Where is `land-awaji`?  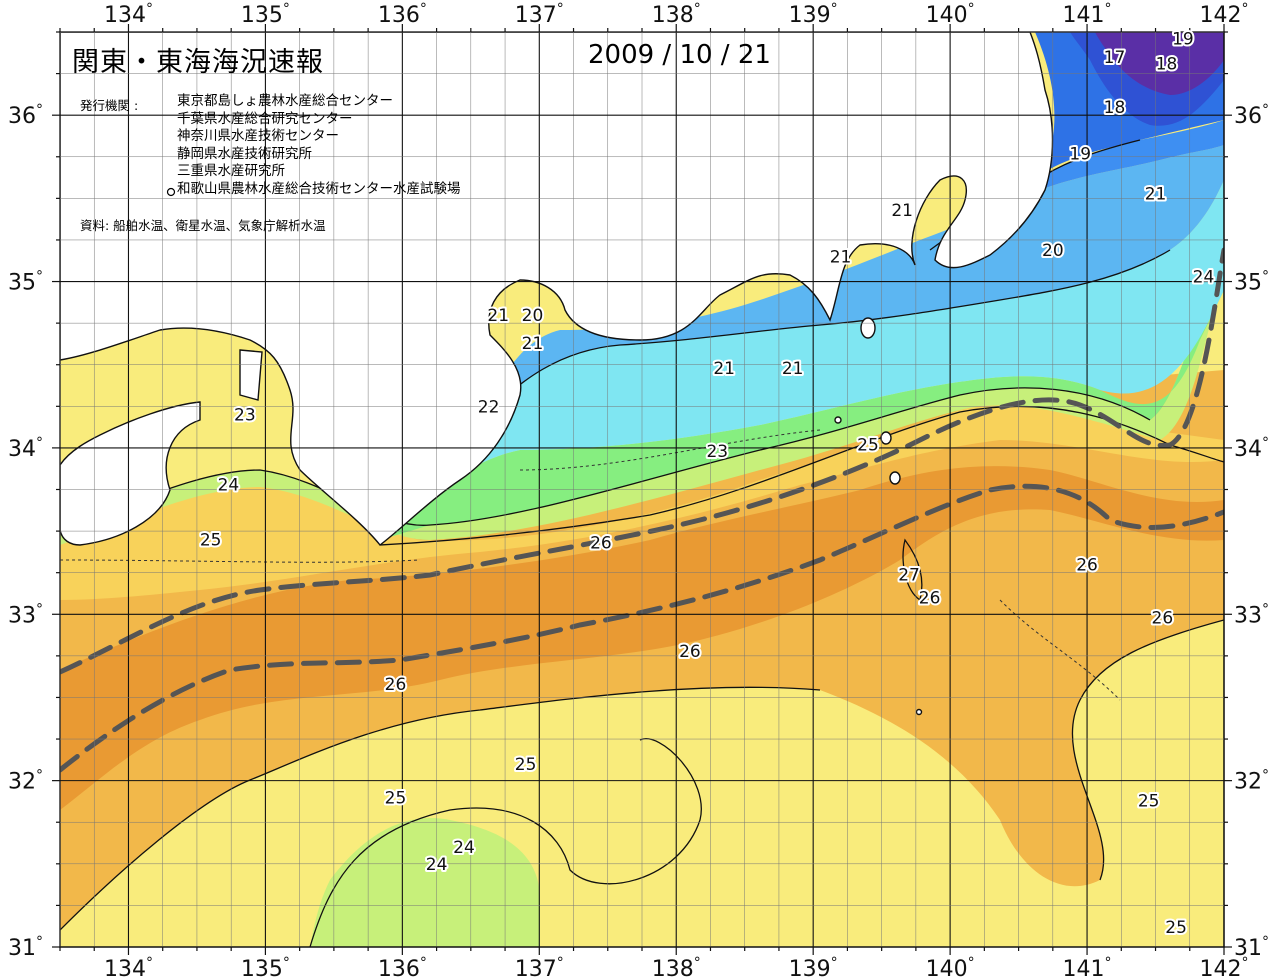
land-awaji is located at coordinates (251, 375).